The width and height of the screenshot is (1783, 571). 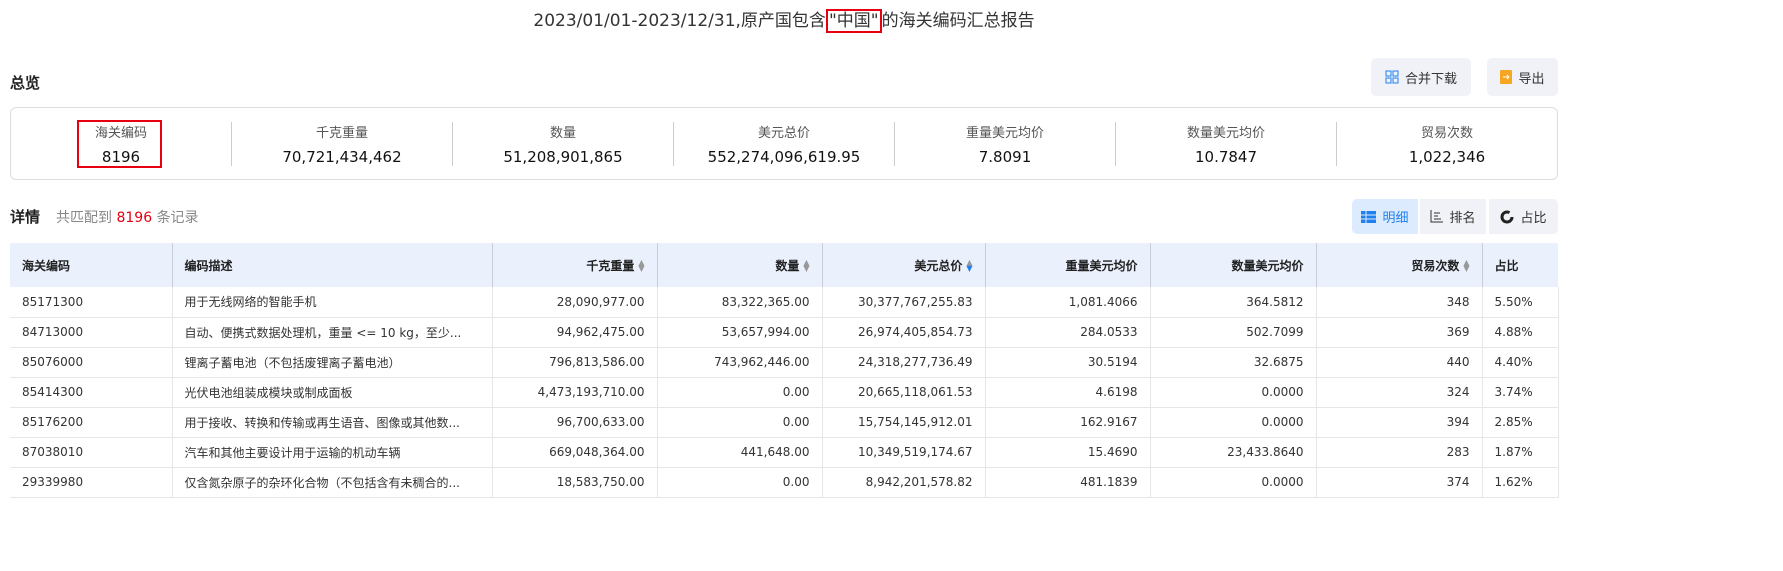 What do you see at coordinates (904, 422) in the screenshot?
I see `cell-4: 15,754,145,912.01` at bounding box center [904, 422].